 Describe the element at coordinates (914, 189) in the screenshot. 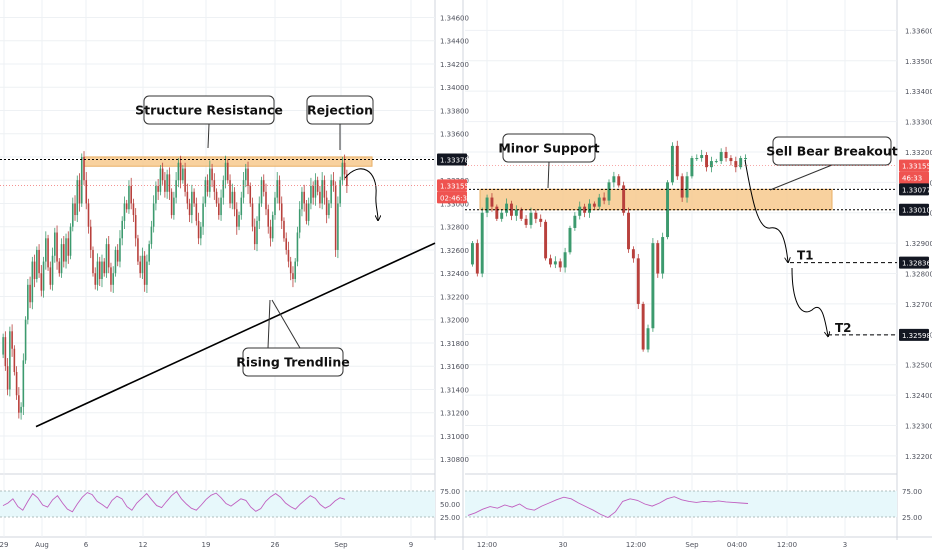

I see `right-zone-top-badge-bg` at that location.